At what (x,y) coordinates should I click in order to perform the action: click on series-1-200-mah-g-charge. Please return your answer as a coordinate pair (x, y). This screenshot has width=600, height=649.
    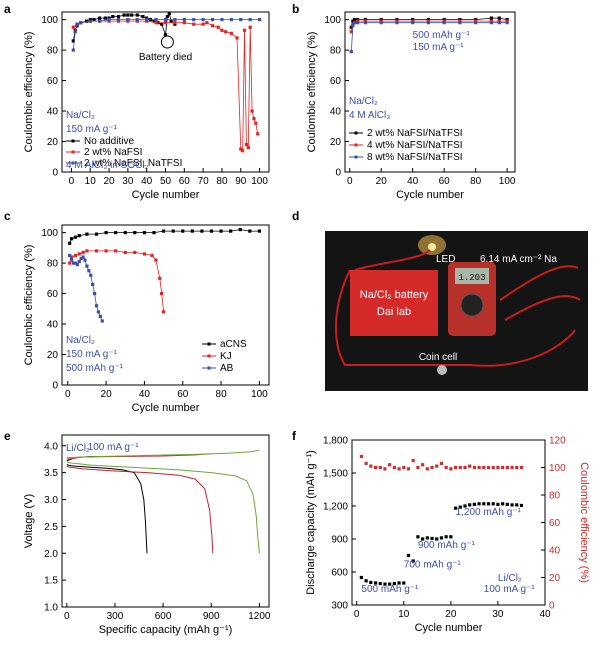
    Looking at the image, I should click on (163, 454).